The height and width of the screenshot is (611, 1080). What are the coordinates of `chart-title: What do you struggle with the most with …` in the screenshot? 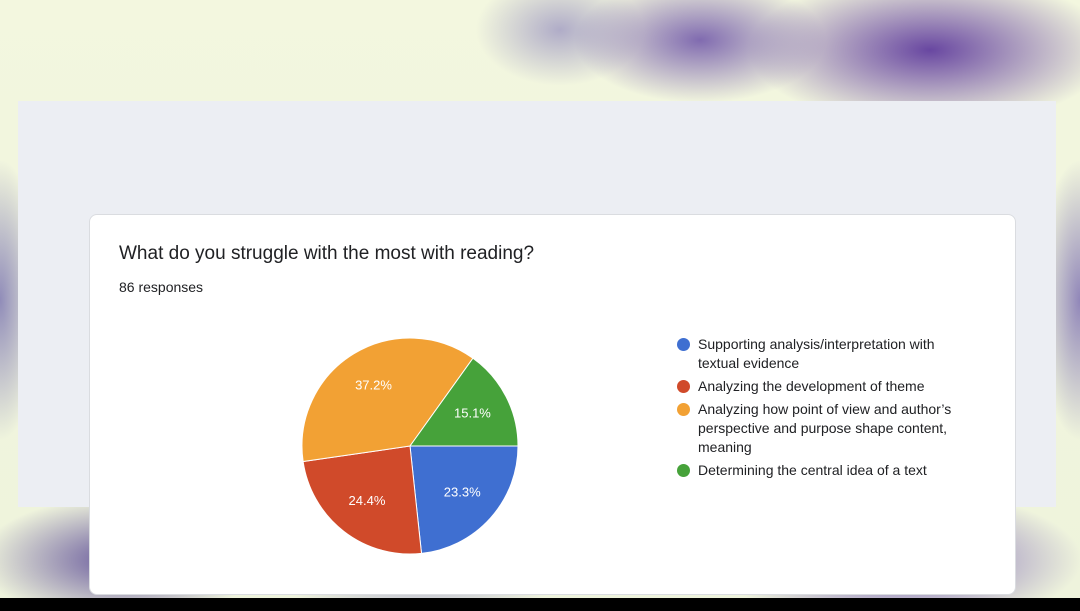 It's located at (327, 253).